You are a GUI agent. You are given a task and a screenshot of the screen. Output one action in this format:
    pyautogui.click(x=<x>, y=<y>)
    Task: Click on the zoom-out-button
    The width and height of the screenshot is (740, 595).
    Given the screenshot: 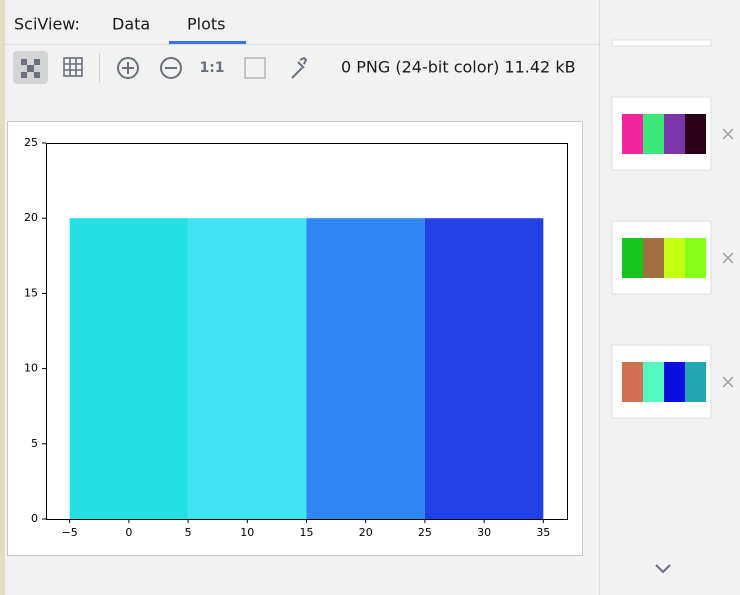 What is the action you would take?
    pyautogui.click(x=171, y=68)
    